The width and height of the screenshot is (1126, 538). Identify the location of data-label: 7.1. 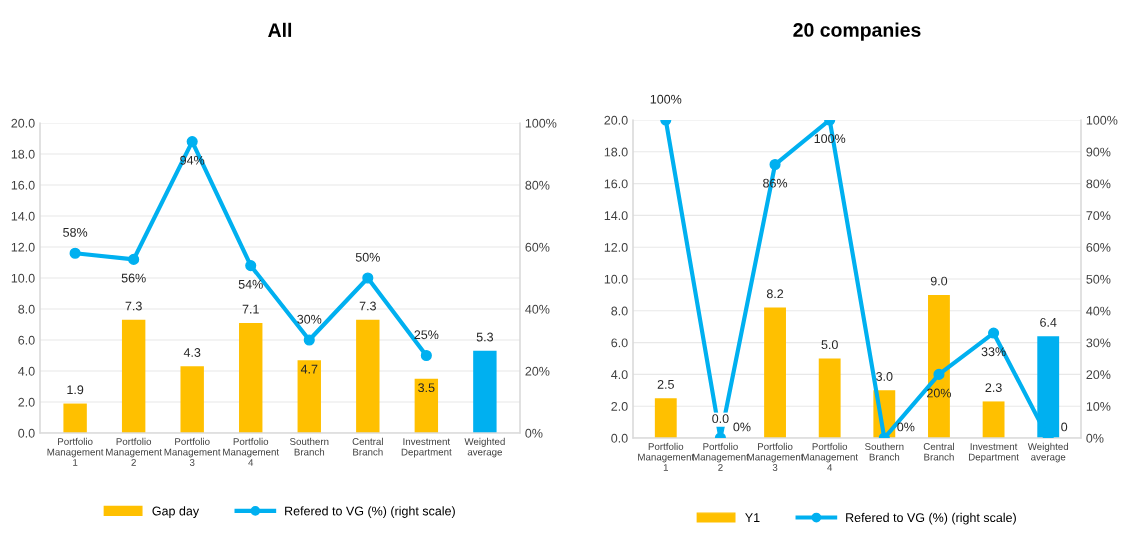
(250, 309).